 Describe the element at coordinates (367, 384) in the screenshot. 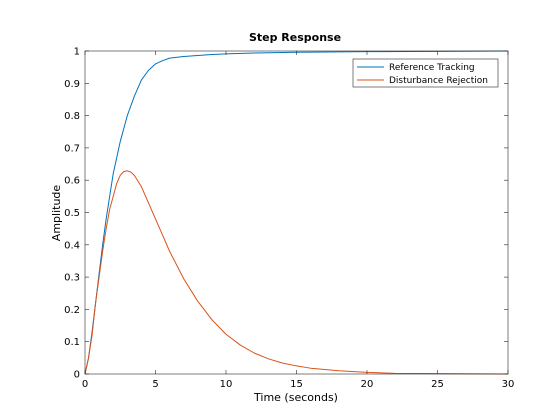

I see `x-tick-label-4: 20` at that location.